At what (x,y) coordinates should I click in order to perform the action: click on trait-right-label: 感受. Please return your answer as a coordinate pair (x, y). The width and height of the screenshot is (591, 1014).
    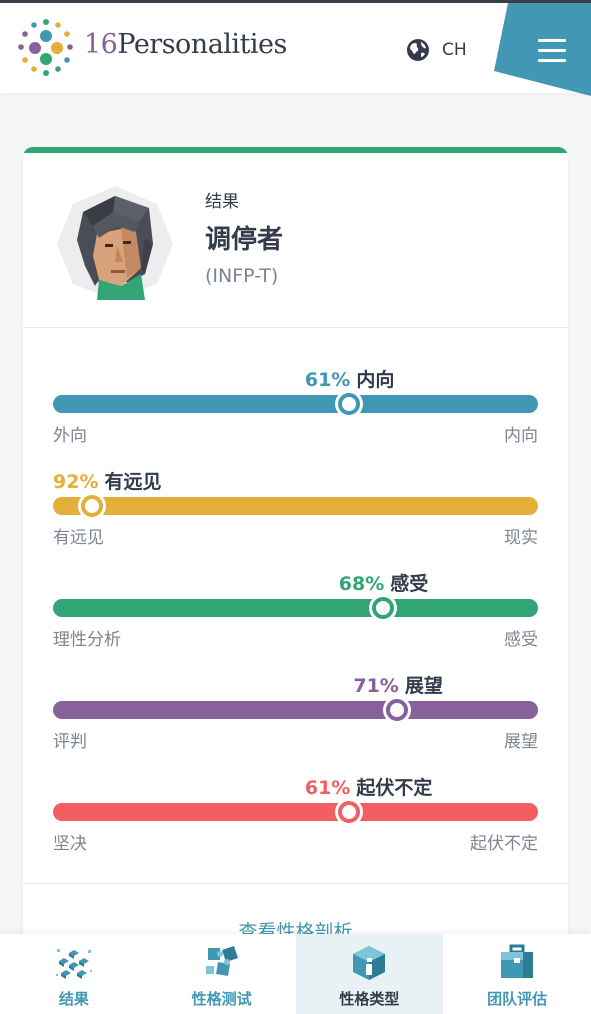
    Looking at the image, I should click on (521, 640).